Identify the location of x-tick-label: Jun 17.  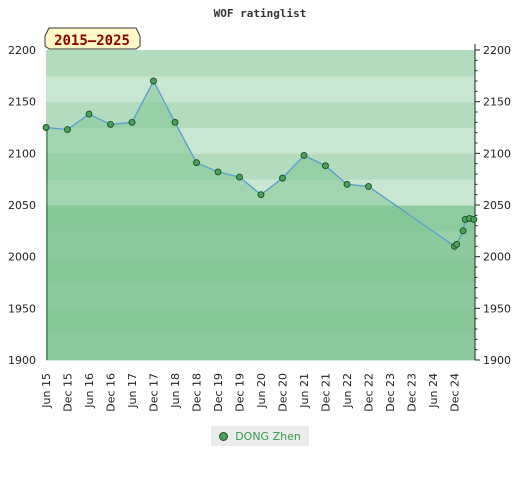
(132, 391).